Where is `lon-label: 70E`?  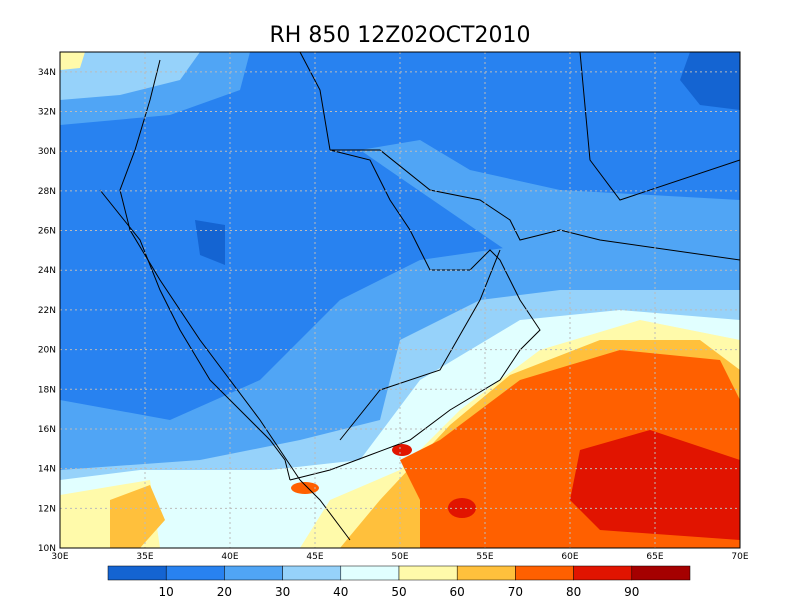 lon-label: 70E is located at coordinates (739, 557).